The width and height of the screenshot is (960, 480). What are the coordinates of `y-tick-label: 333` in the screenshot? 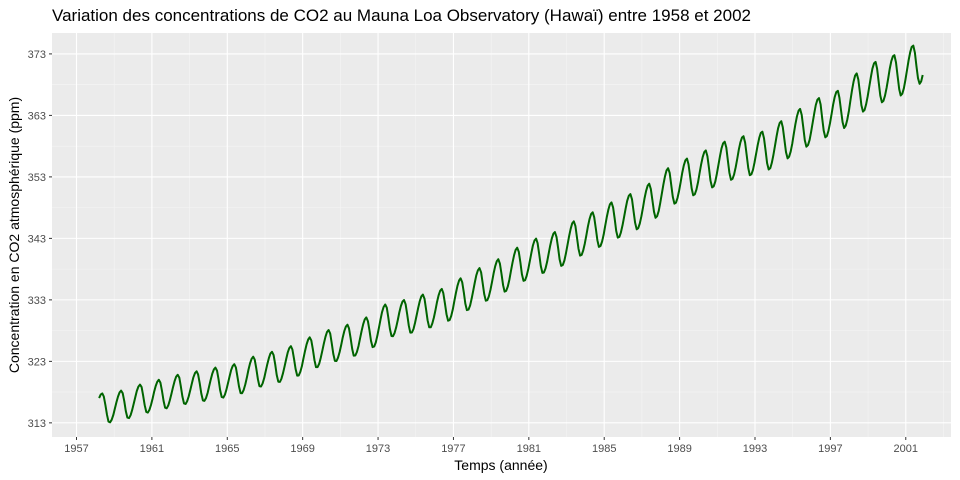 It's located at (37, 301).